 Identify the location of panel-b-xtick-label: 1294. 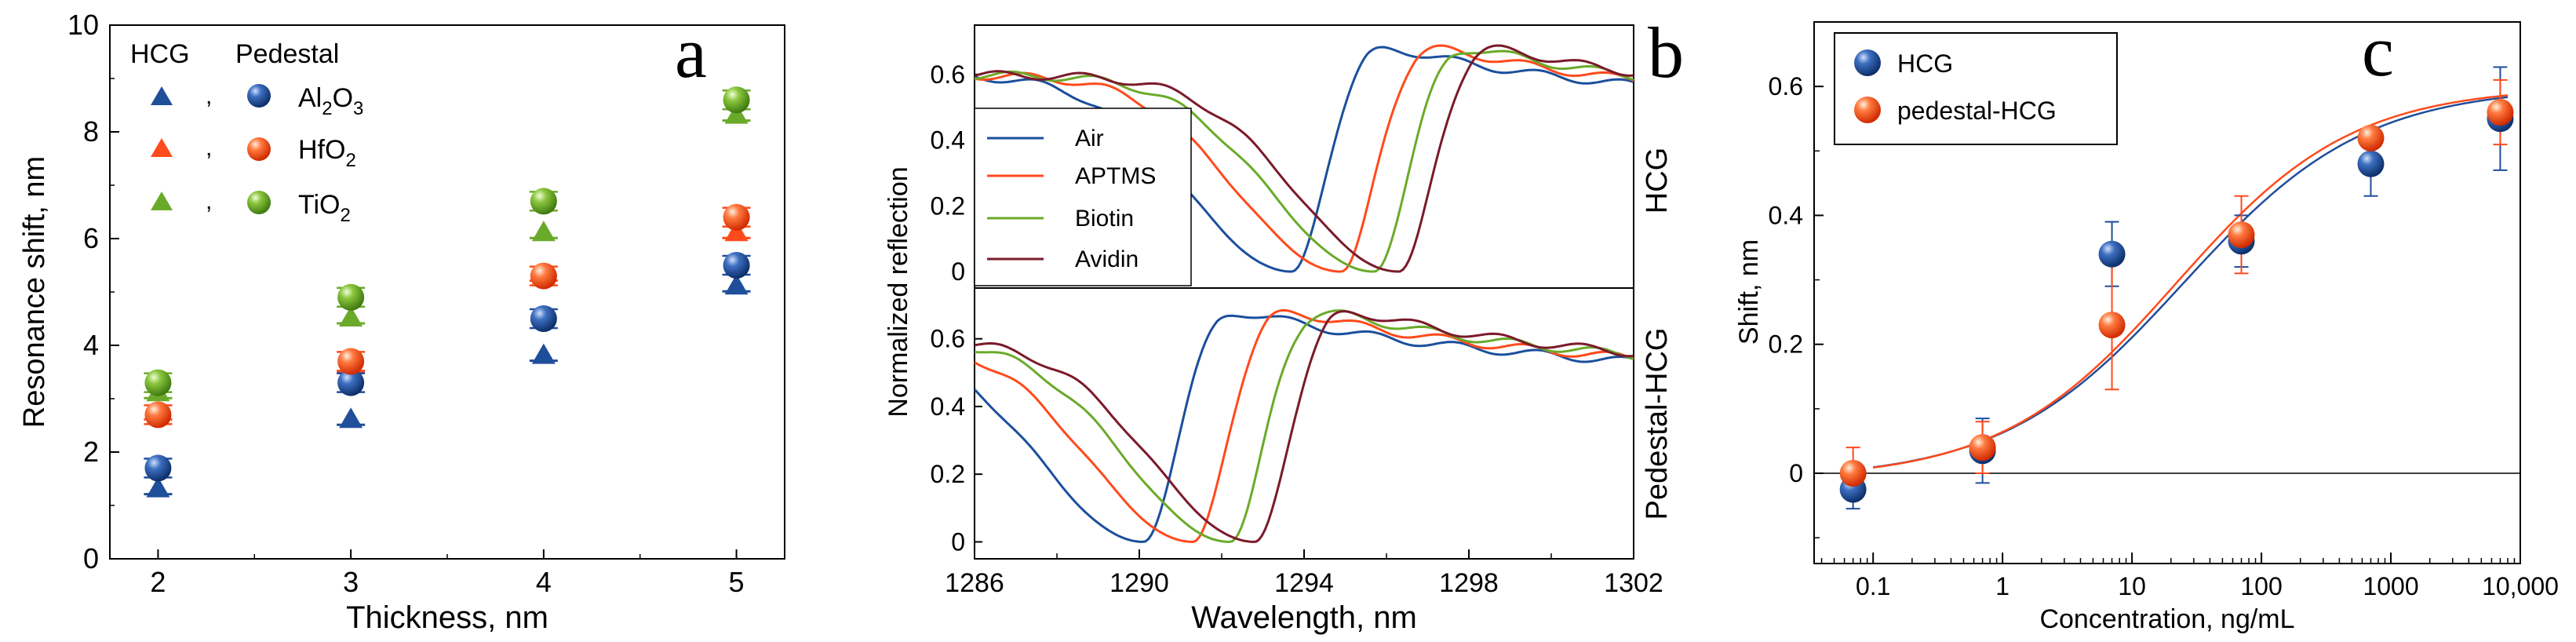
(1304, 583).